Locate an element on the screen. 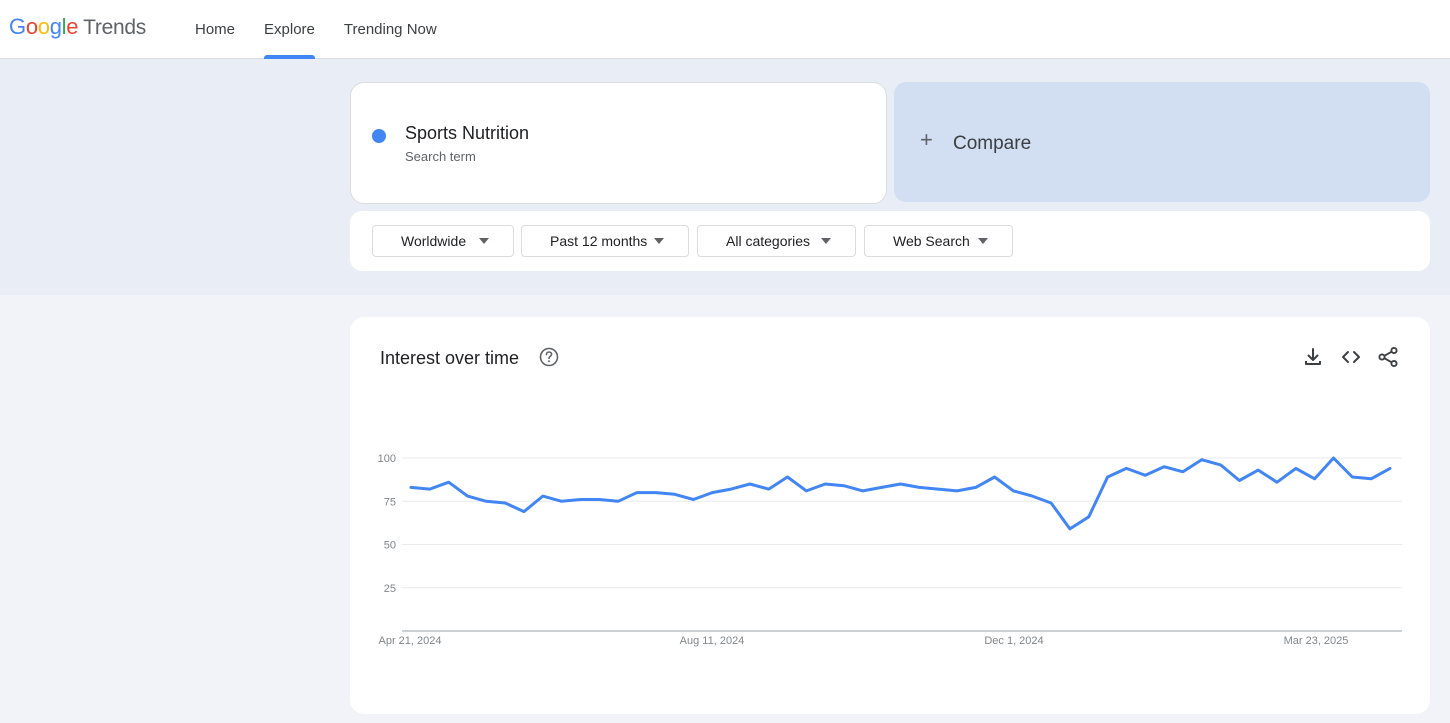 The width and height of the screenshot is (1450, 723). help-icon is located at coordinates (549, 357).